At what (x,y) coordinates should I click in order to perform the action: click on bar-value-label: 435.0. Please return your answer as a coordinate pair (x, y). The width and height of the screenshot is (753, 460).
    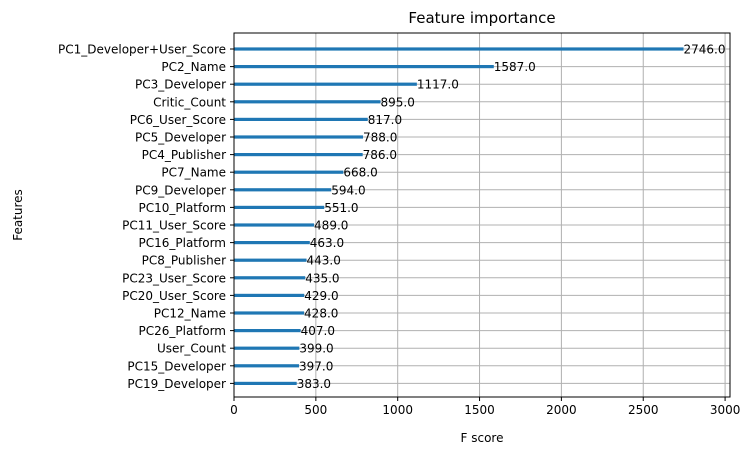
    Looking at the image, I should click on (322, 278).